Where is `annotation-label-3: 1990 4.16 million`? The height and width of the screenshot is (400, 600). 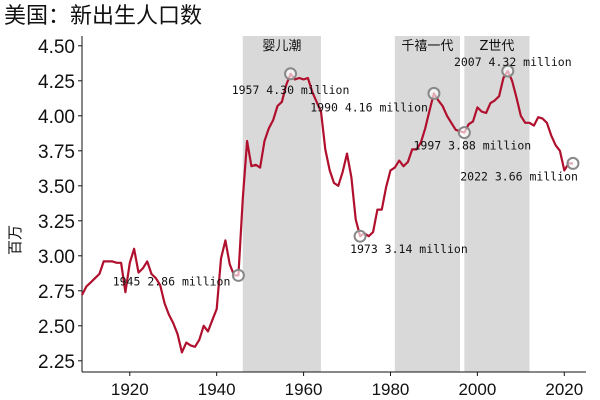
annotation-label-3: 1990 4.16 million is located at coordinates (369, 107).